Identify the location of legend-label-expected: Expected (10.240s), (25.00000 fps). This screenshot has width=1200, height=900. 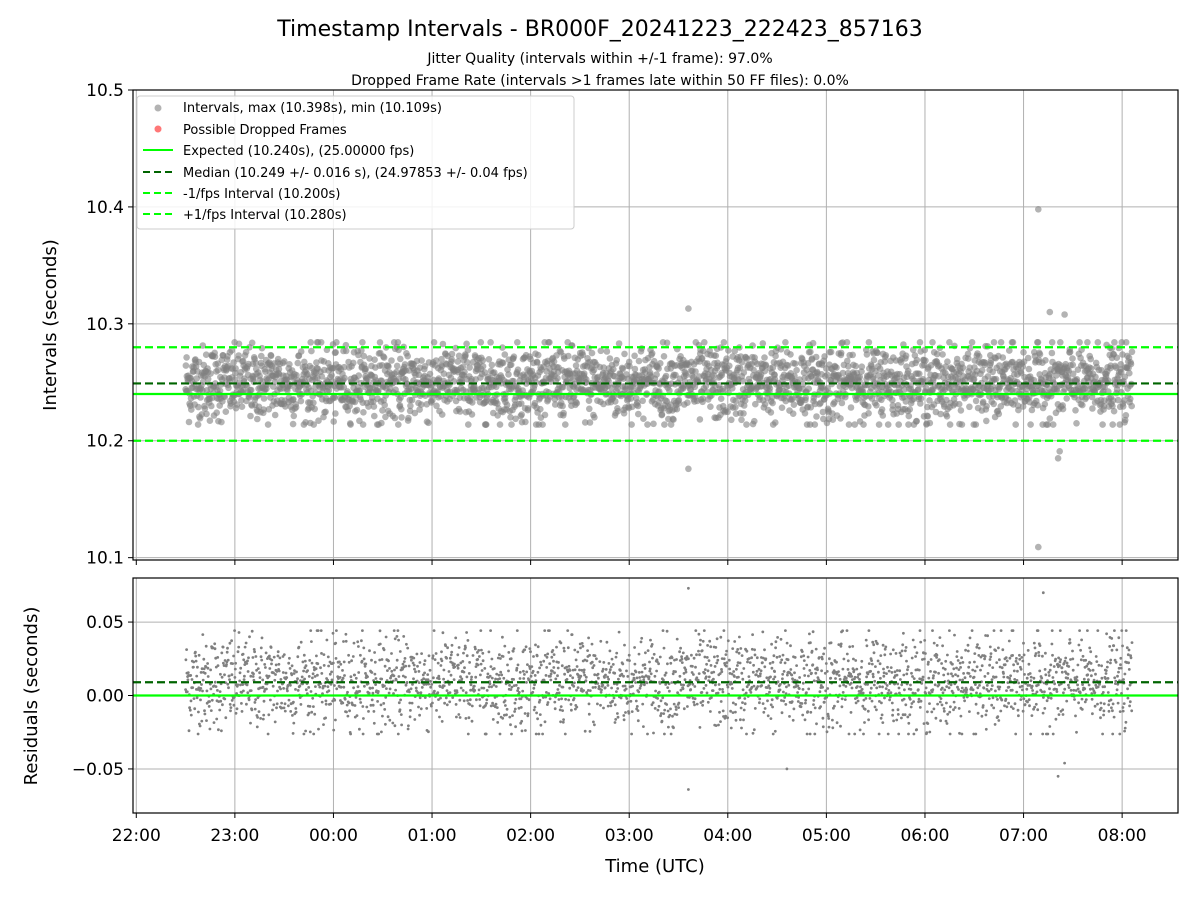
(298, 151).